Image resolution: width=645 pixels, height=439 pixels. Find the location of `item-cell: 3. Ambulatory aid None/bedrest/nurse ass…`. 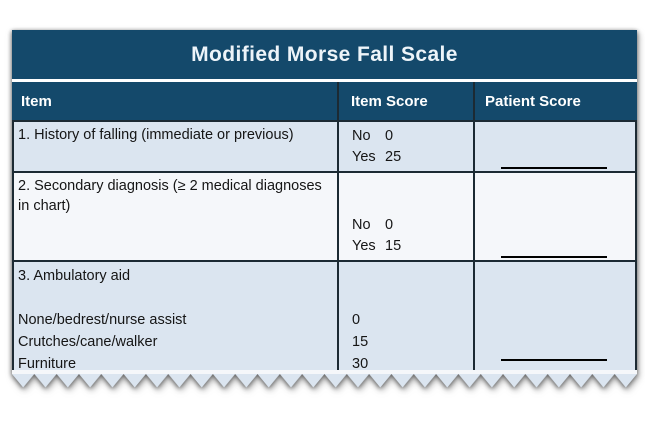

item-cell: 3. Ambulatory aid None/bedrest/nurse ass… is located at coordinates (175, 316).